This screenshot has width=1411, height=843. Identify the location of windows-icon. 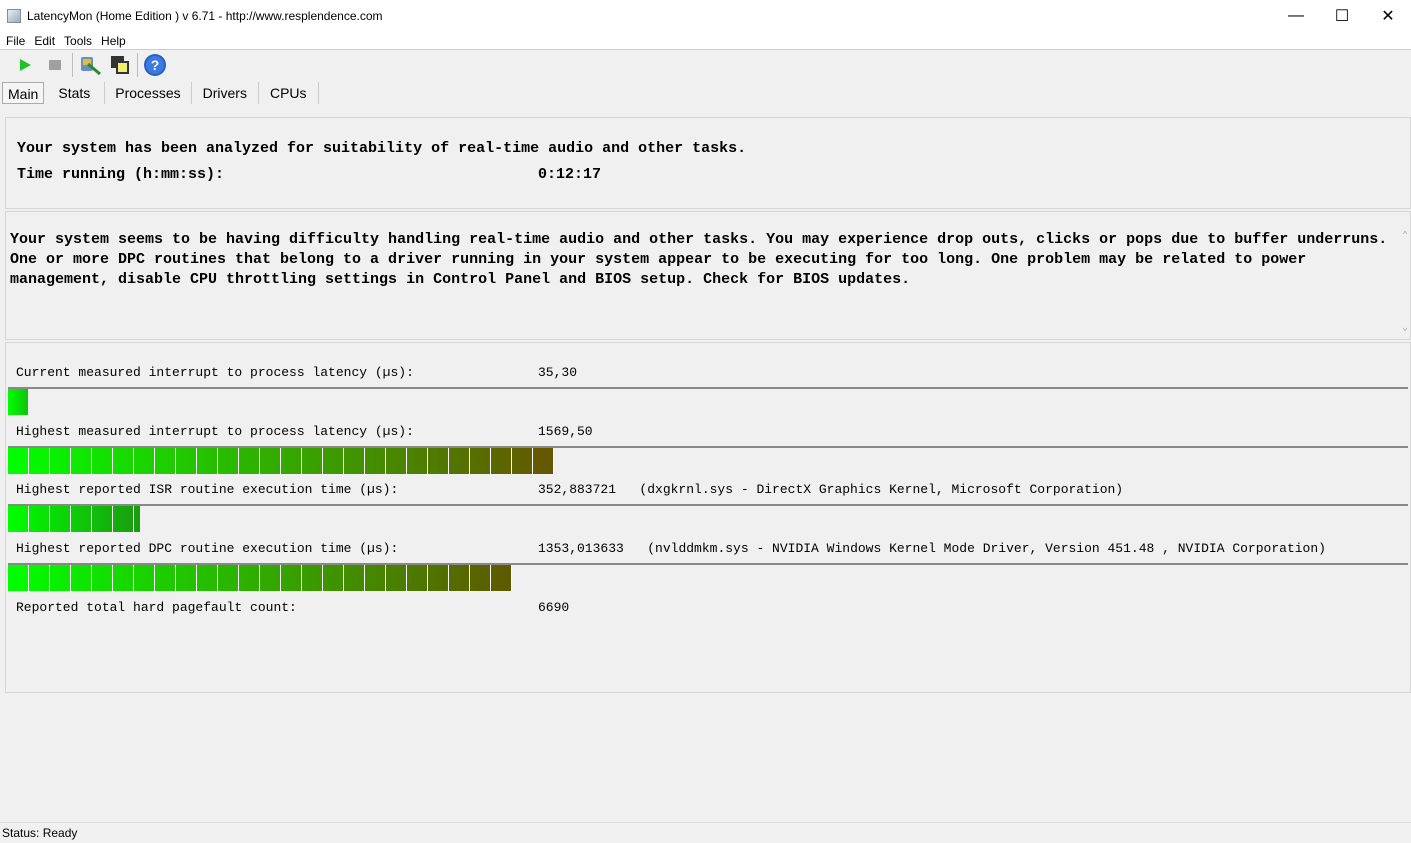
(120, 65).